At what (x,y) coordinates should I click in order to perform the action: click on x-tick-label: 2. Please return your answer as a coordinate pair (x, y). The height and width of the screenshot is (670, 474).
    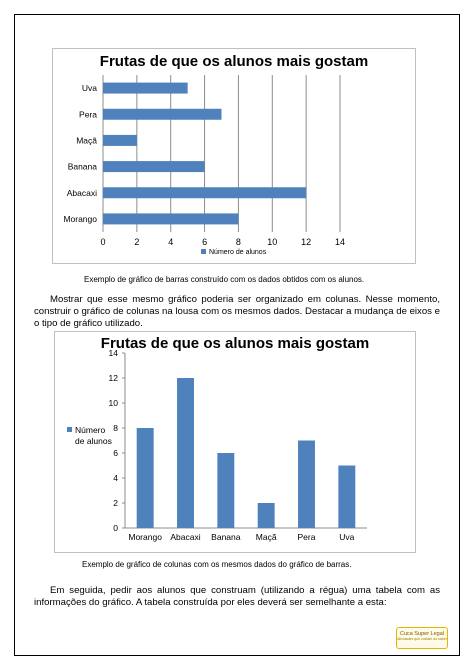
    Looking at the image, I should click on (136, 242).